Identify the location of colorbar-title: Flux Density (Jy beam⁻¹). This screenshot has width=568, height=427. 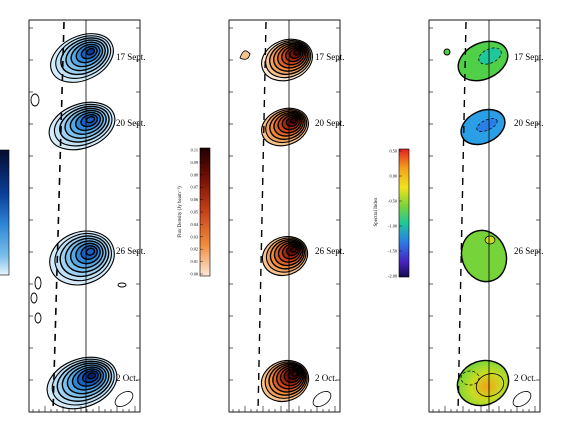
(180, 212).